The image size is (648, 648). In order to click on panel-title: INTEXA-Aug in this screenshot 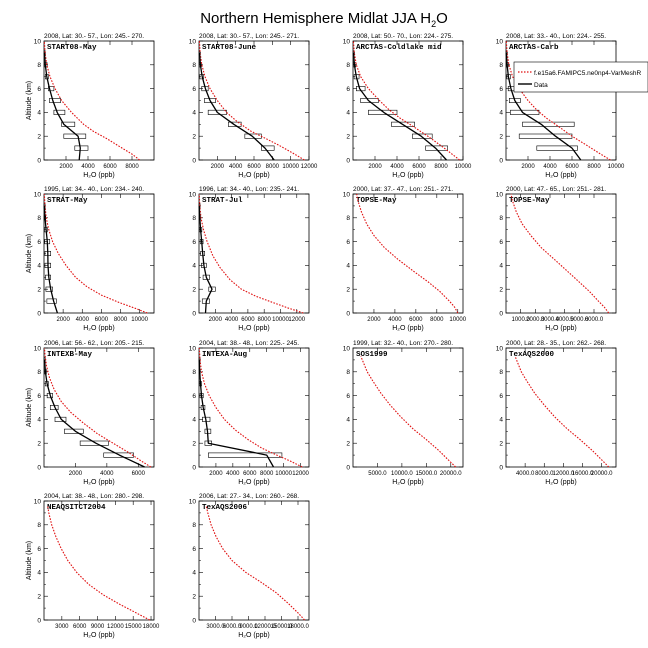, I will do `click(225, 355)`.